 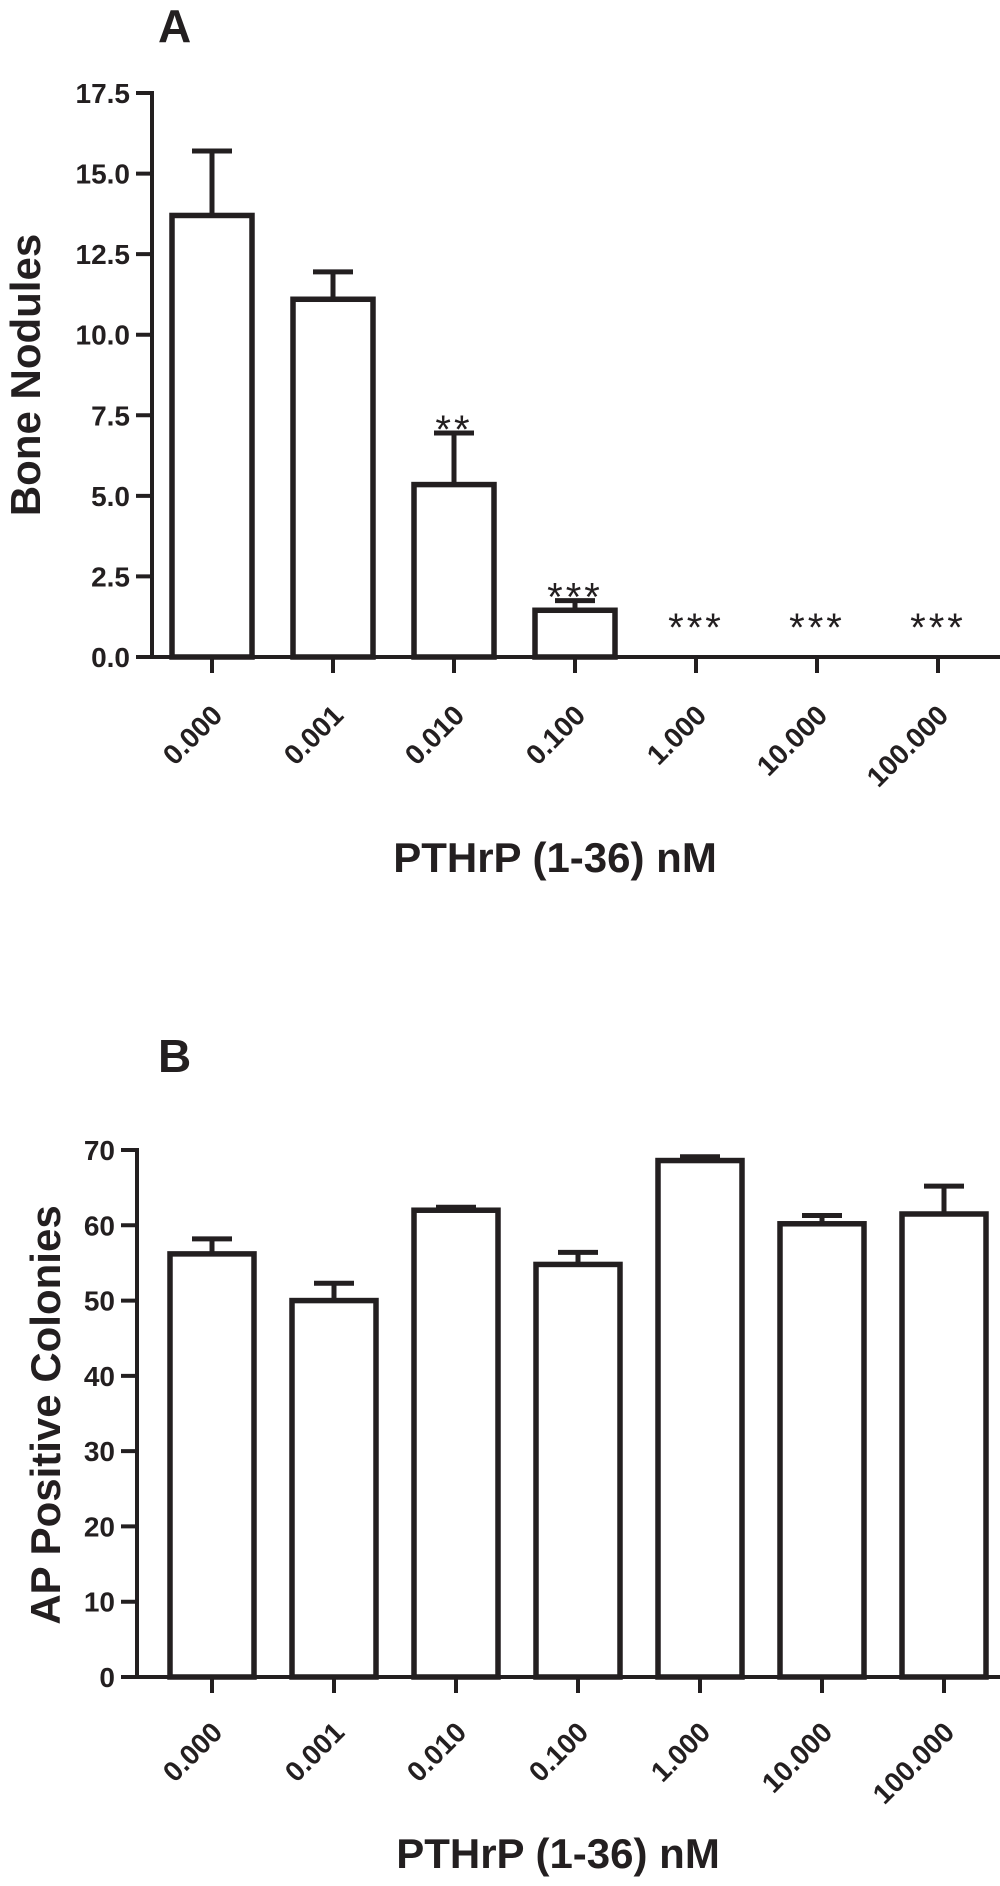 What do you see at coordinates (436, 1751) in the screenshot?
I see `b-x-tick-label: 0.010` at bounding box center [436, 1751].